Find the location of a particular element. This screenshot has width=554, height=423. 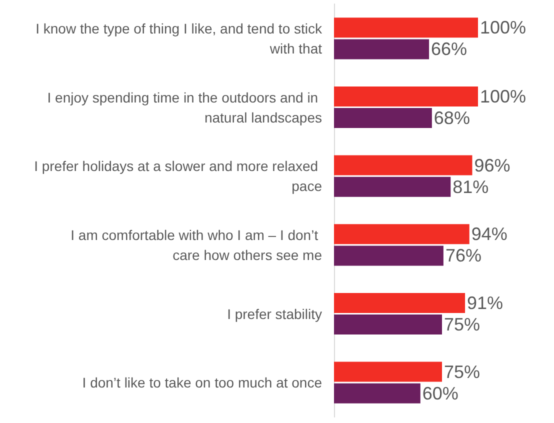

data-label: 94% is located at coordinates (489, 234).